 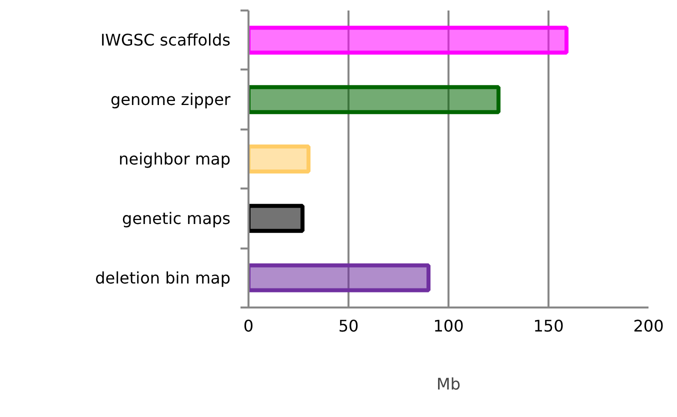 I want to click on x-tick-label: 0, so click(x=248, y=326).